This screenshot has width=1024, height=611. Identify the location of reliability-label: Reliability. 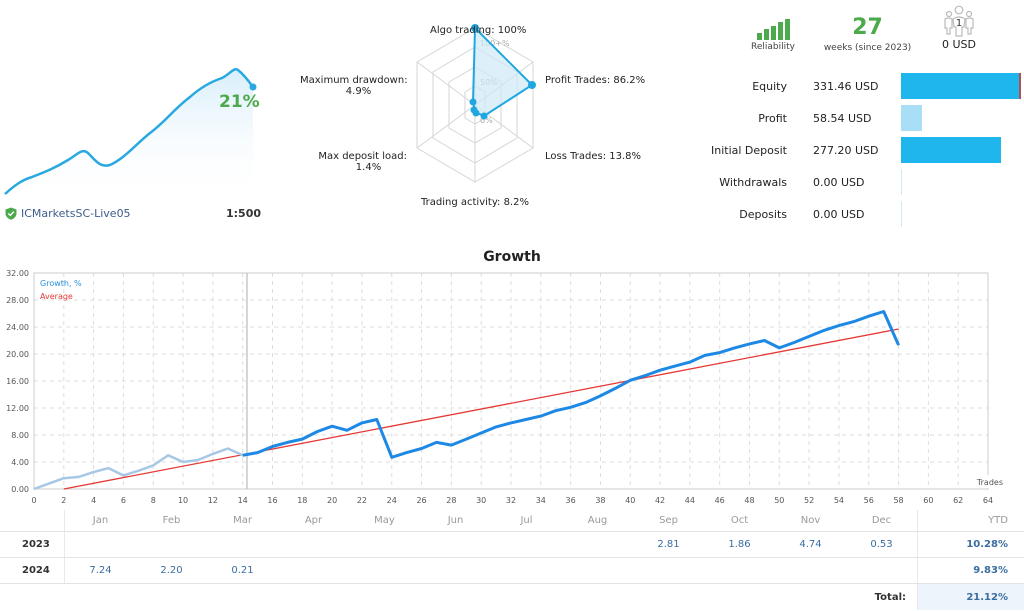
(773, 47).